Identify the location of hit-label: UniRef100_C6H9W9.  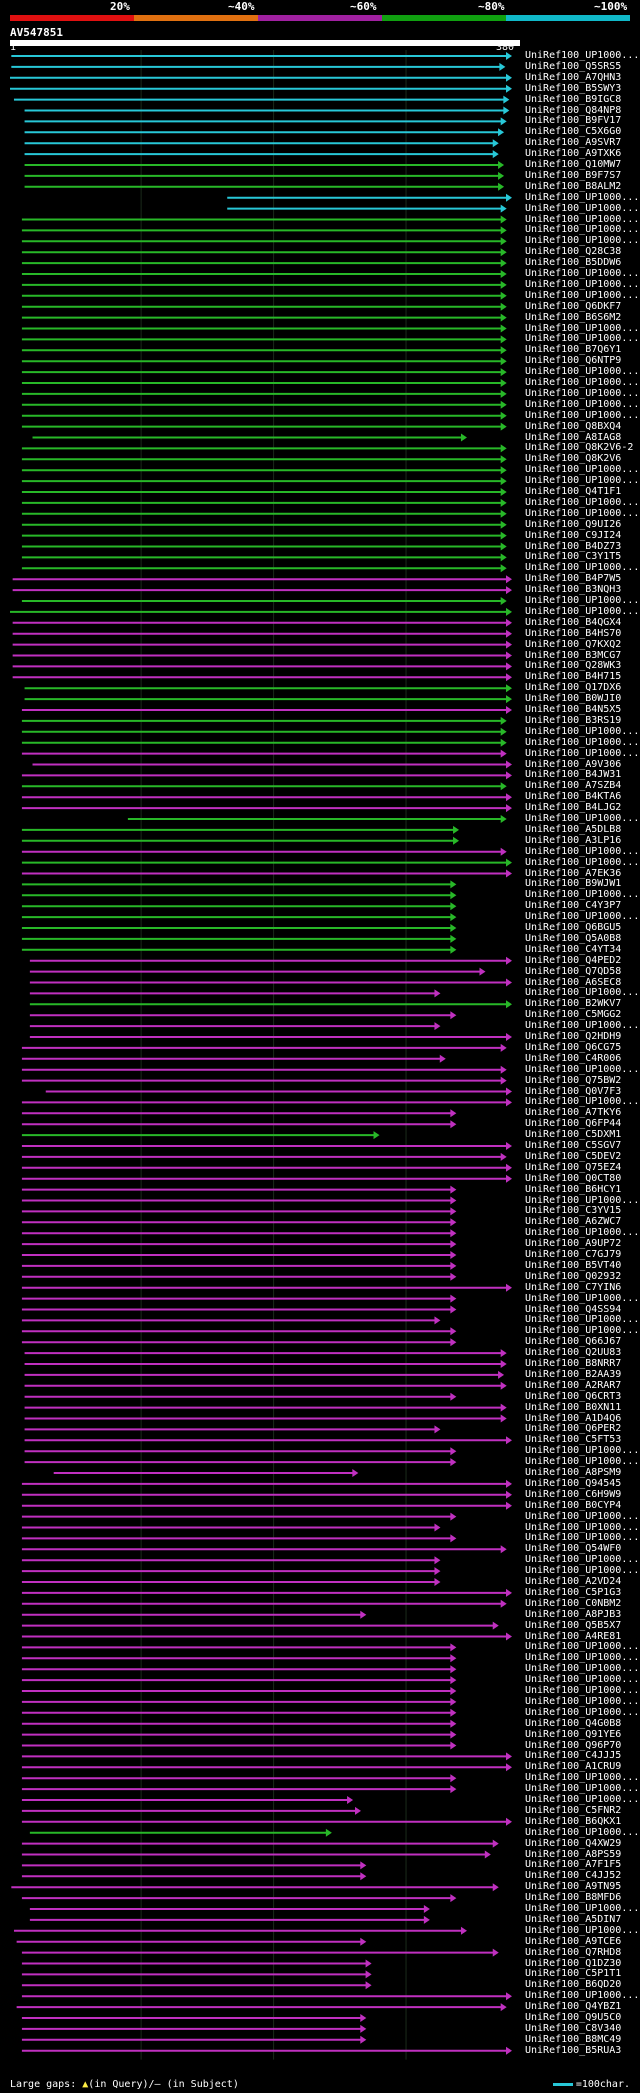
(573, 1494).